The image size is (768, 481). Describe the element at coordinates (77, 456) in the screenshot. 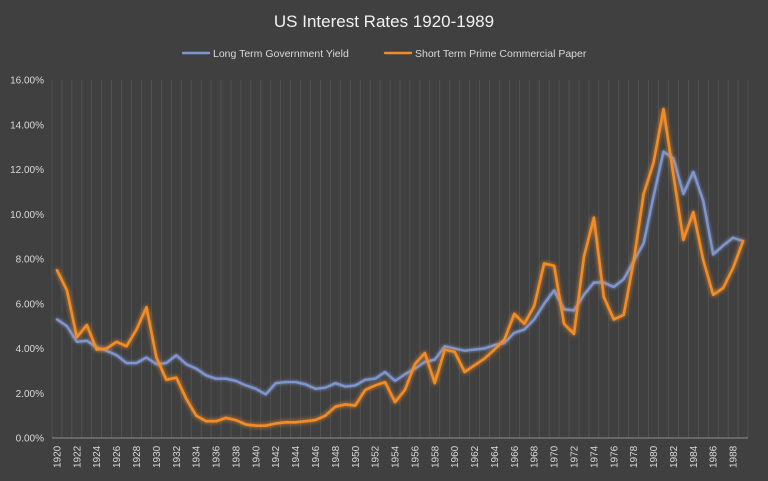

I see `x-tick-label: 1922` at that location.